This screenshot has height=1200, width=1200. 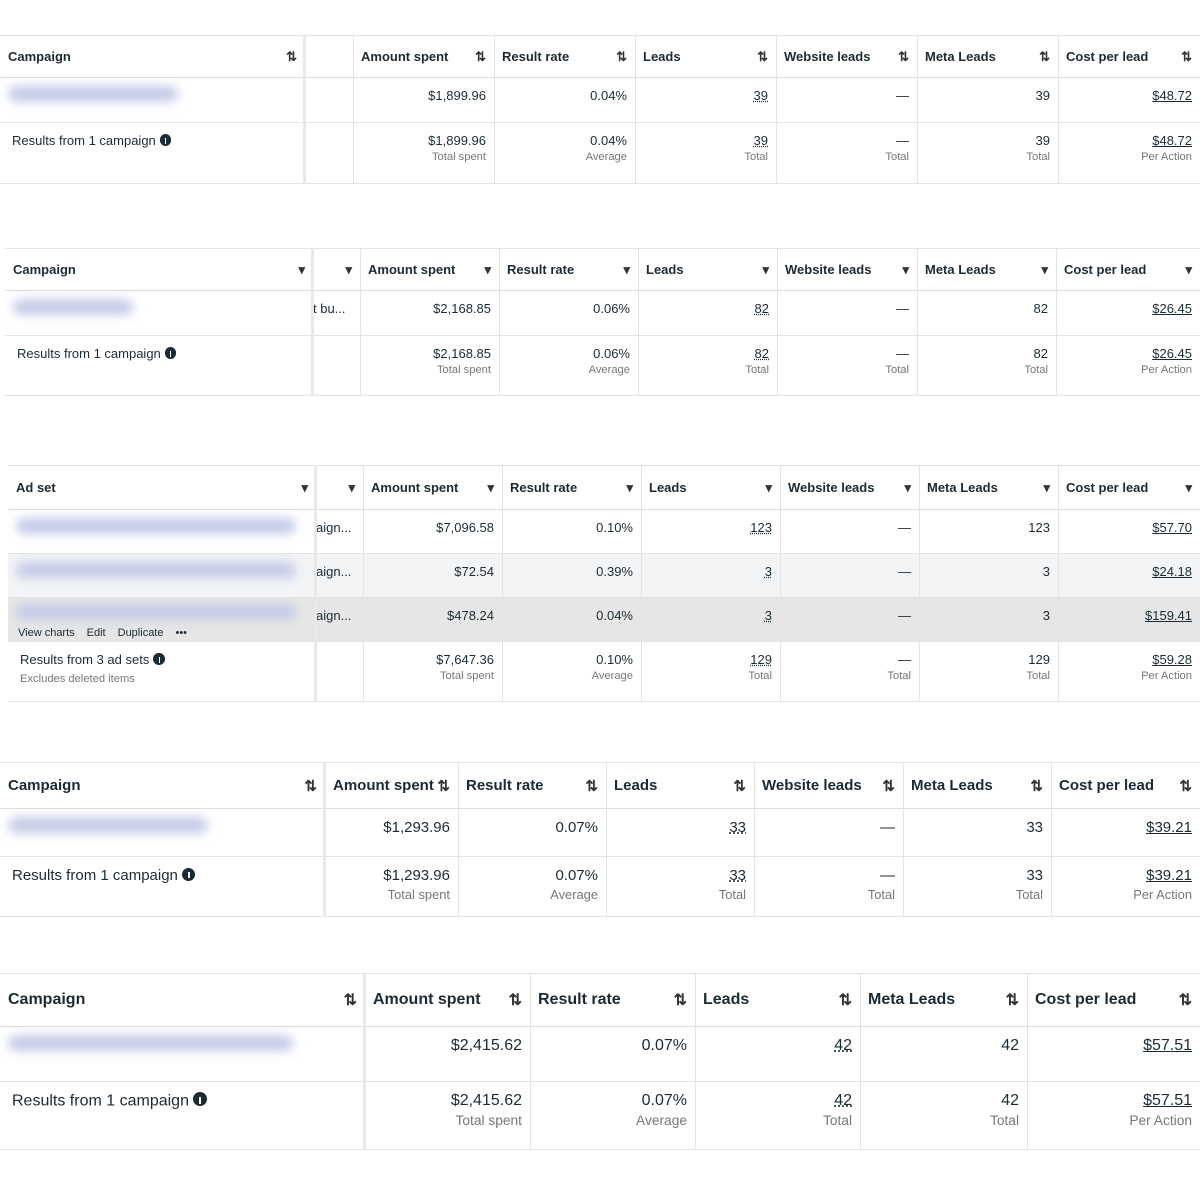 I want to click on value: $72.54, so click(x=474, y=571).